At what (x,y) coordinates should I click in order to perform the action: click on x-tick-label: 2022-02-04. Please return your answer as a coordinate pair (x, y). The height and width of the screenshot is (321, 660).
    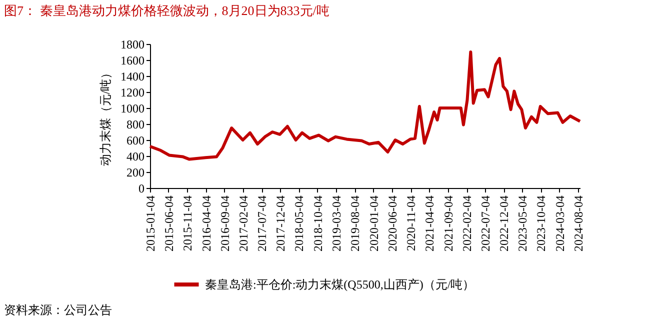
    Looking at the image, I should click on (467, 224).